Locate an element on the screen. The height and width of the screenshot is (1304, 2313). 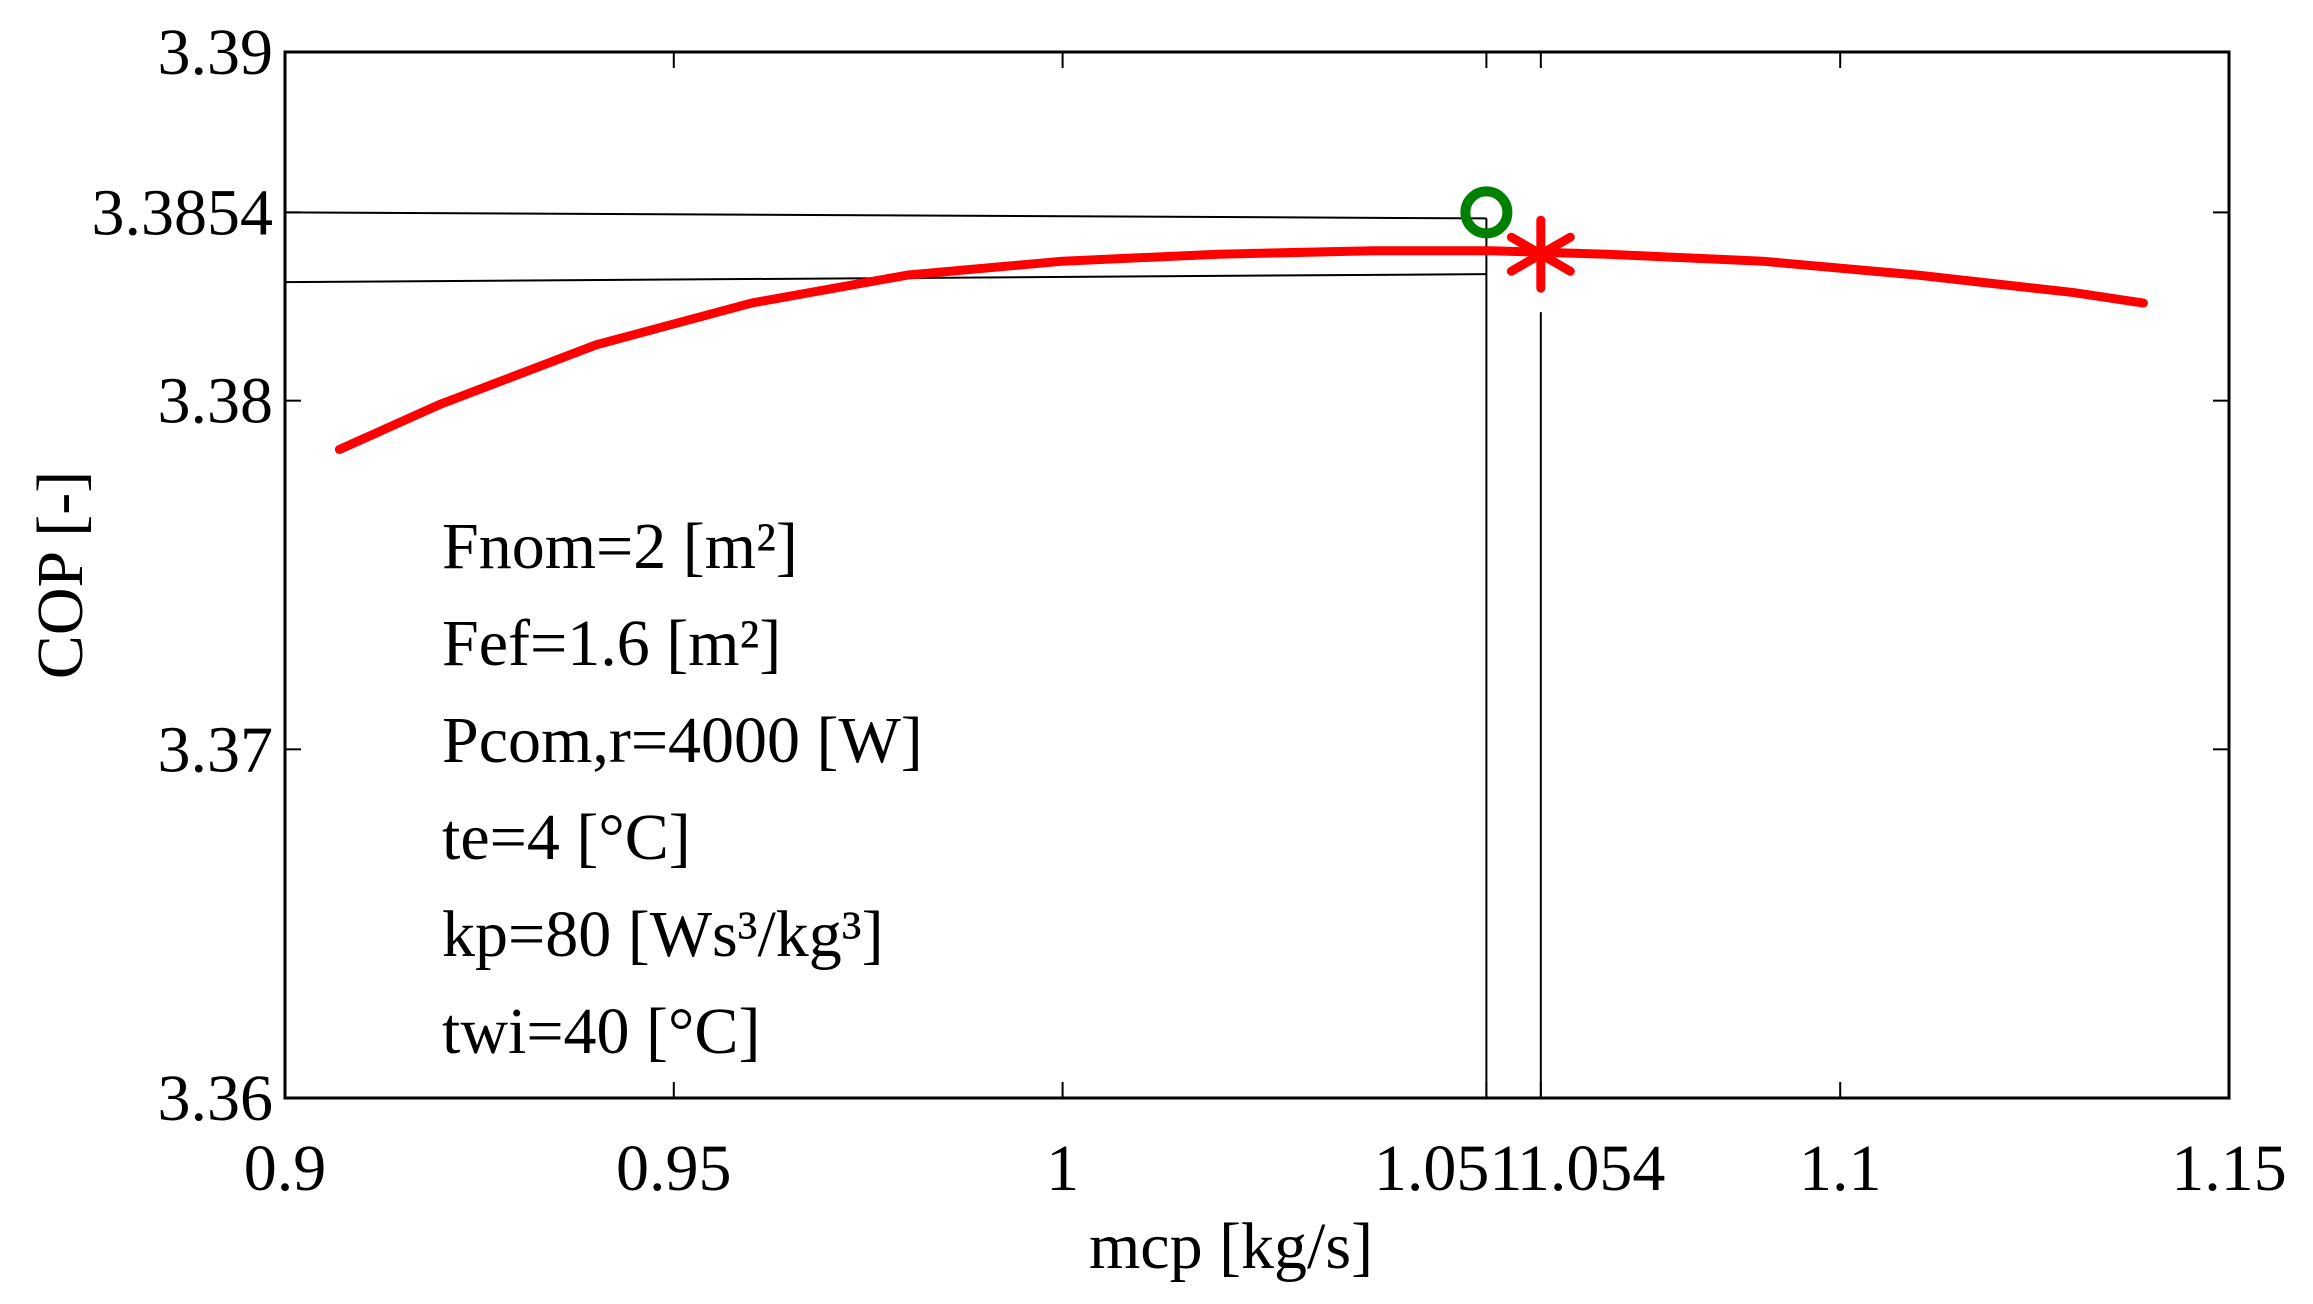
x-tick-label: 1 is located at coordinates (1062, 1168).